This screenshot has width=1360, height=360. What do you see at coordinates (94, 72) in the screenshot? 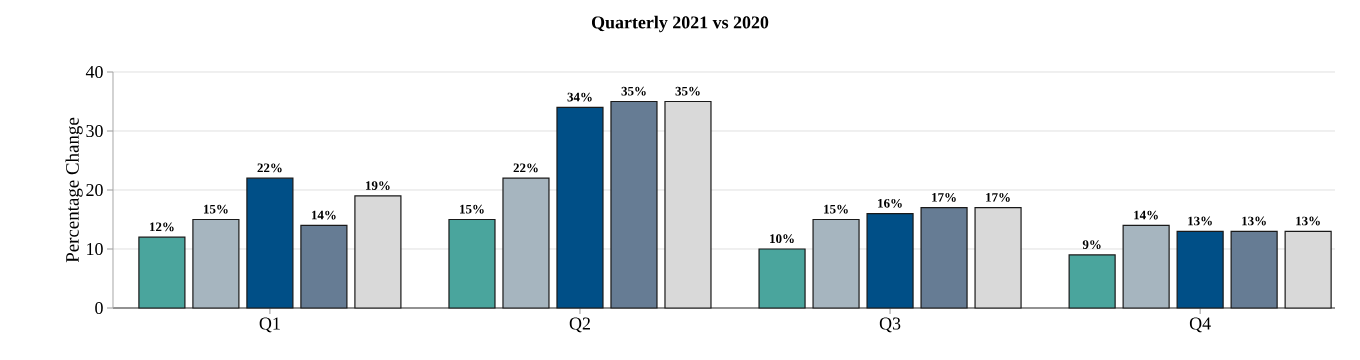
I see `y-tick-label: 40` at bounding box center [94, 72].